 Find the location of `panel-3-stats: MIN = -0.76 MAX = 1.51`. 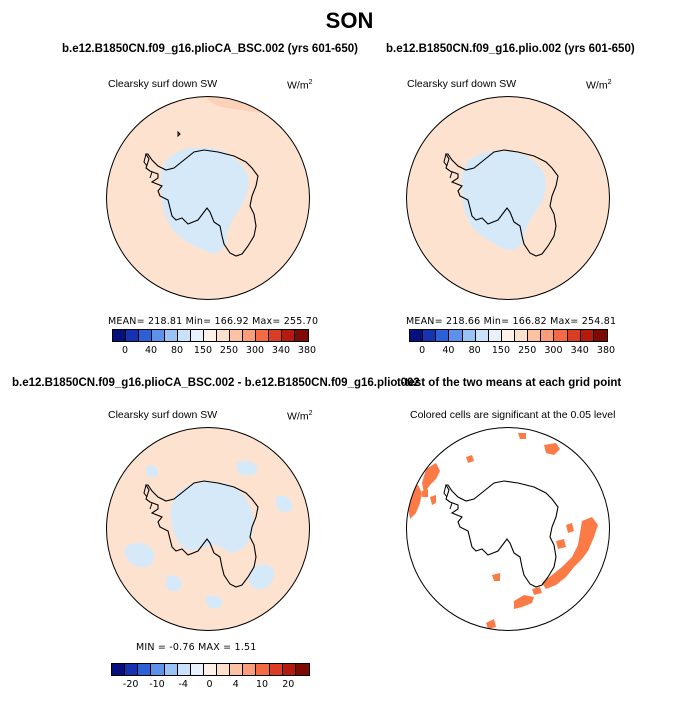

panel-3-stats: MIN = -0.76 MAX = 1.51 is located at coordinates (196, 647).